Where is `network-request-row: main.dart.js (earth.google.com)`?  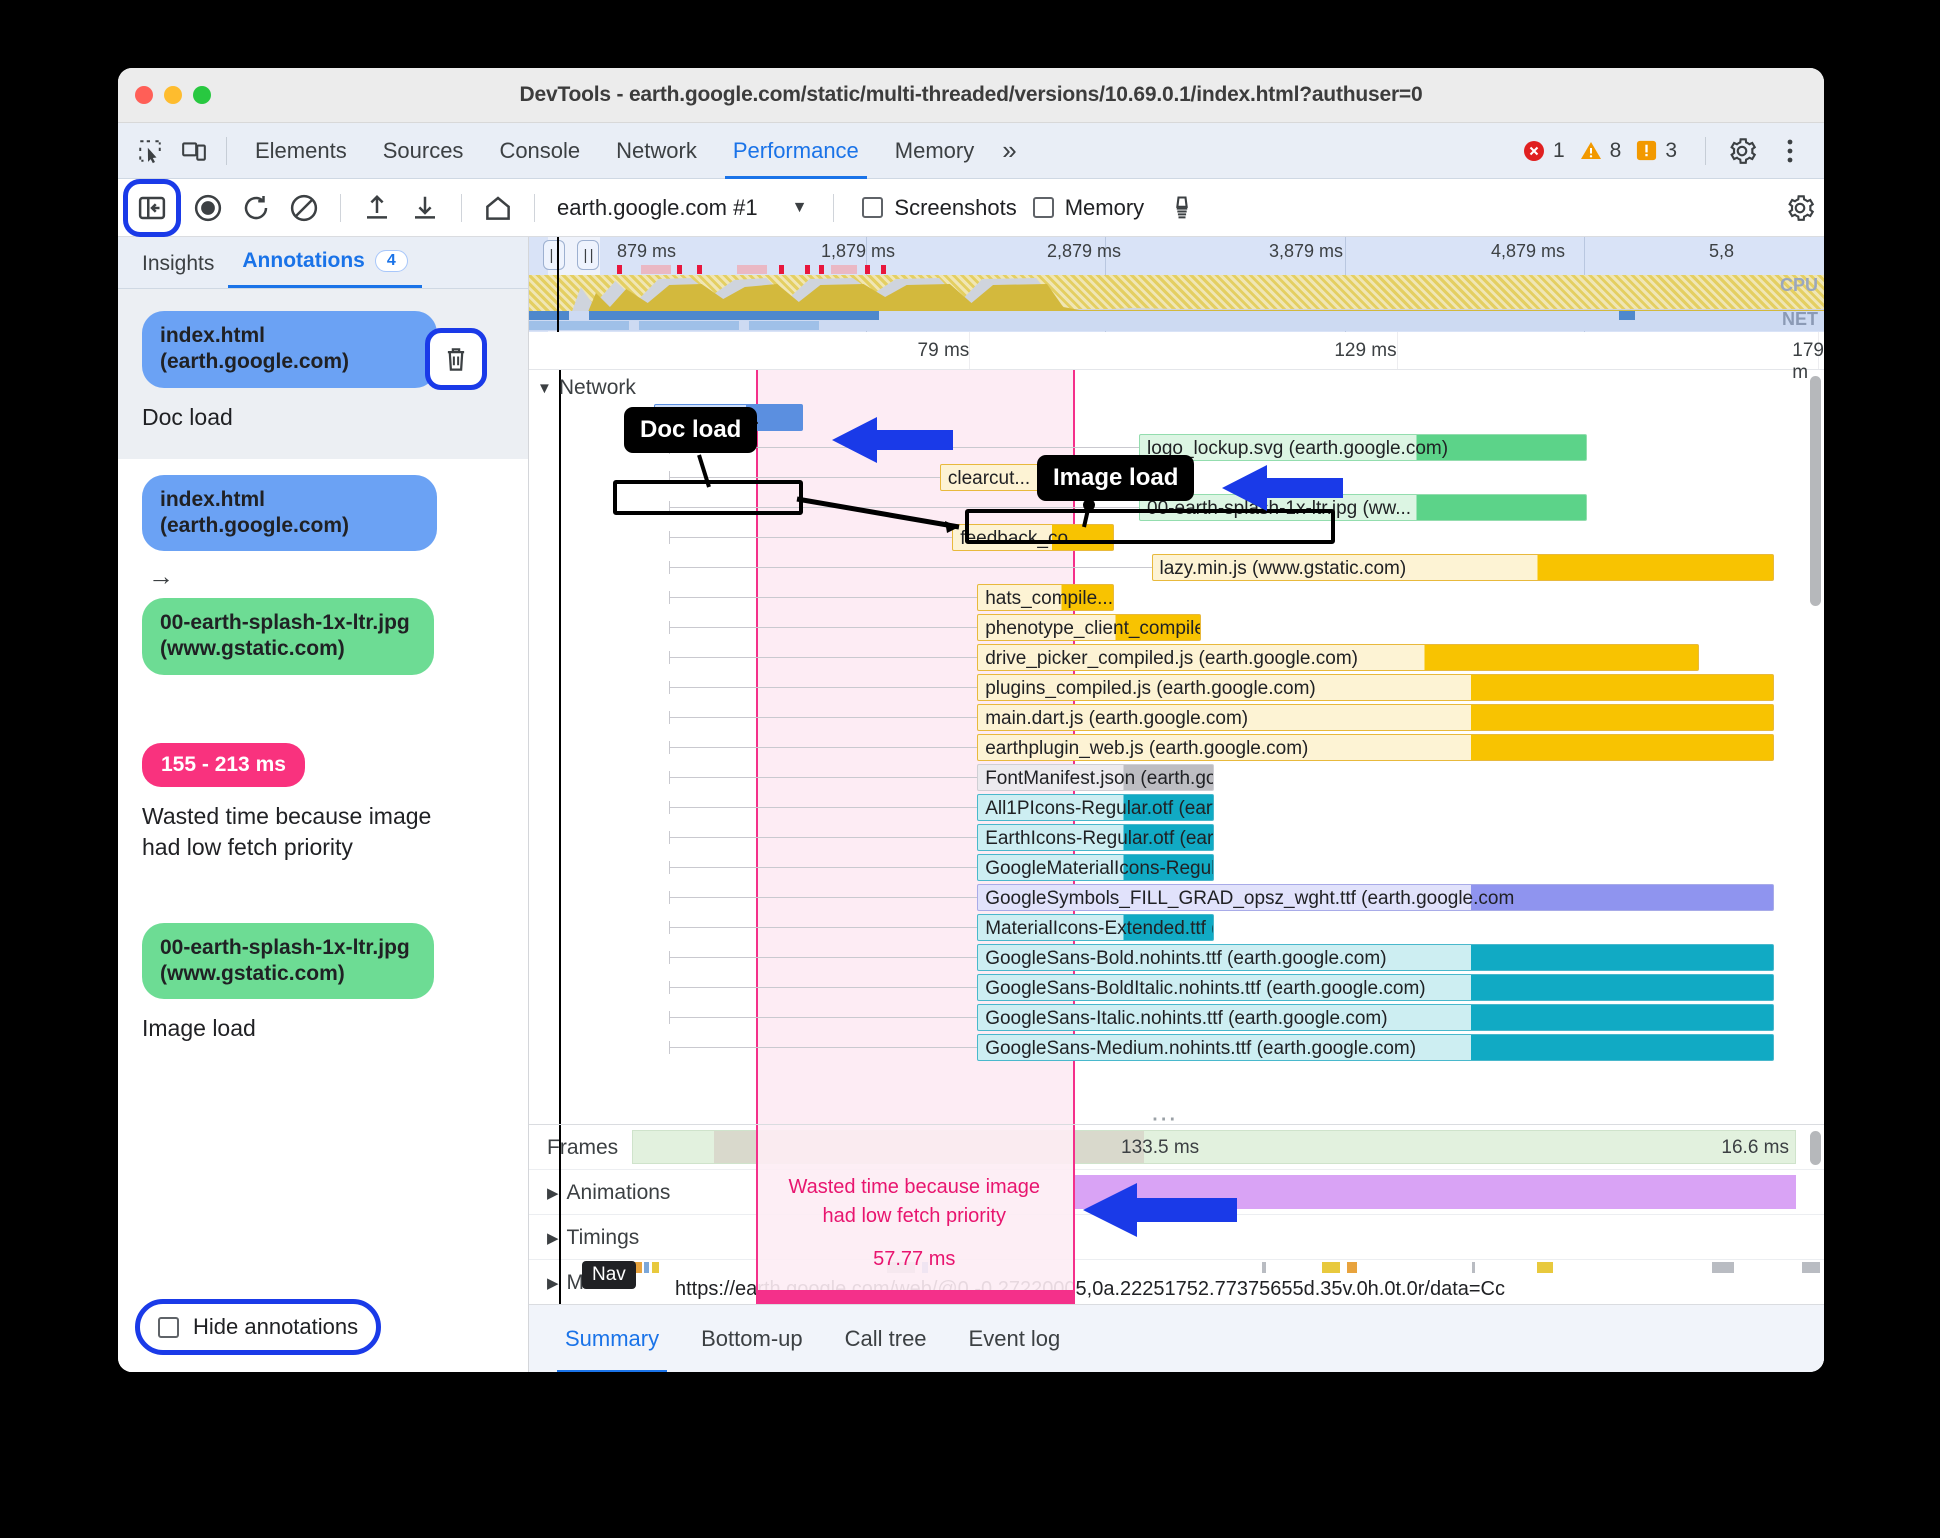
network-request-row: main.dart.js (earth.google.com) is located at coordinates (1176, 719).